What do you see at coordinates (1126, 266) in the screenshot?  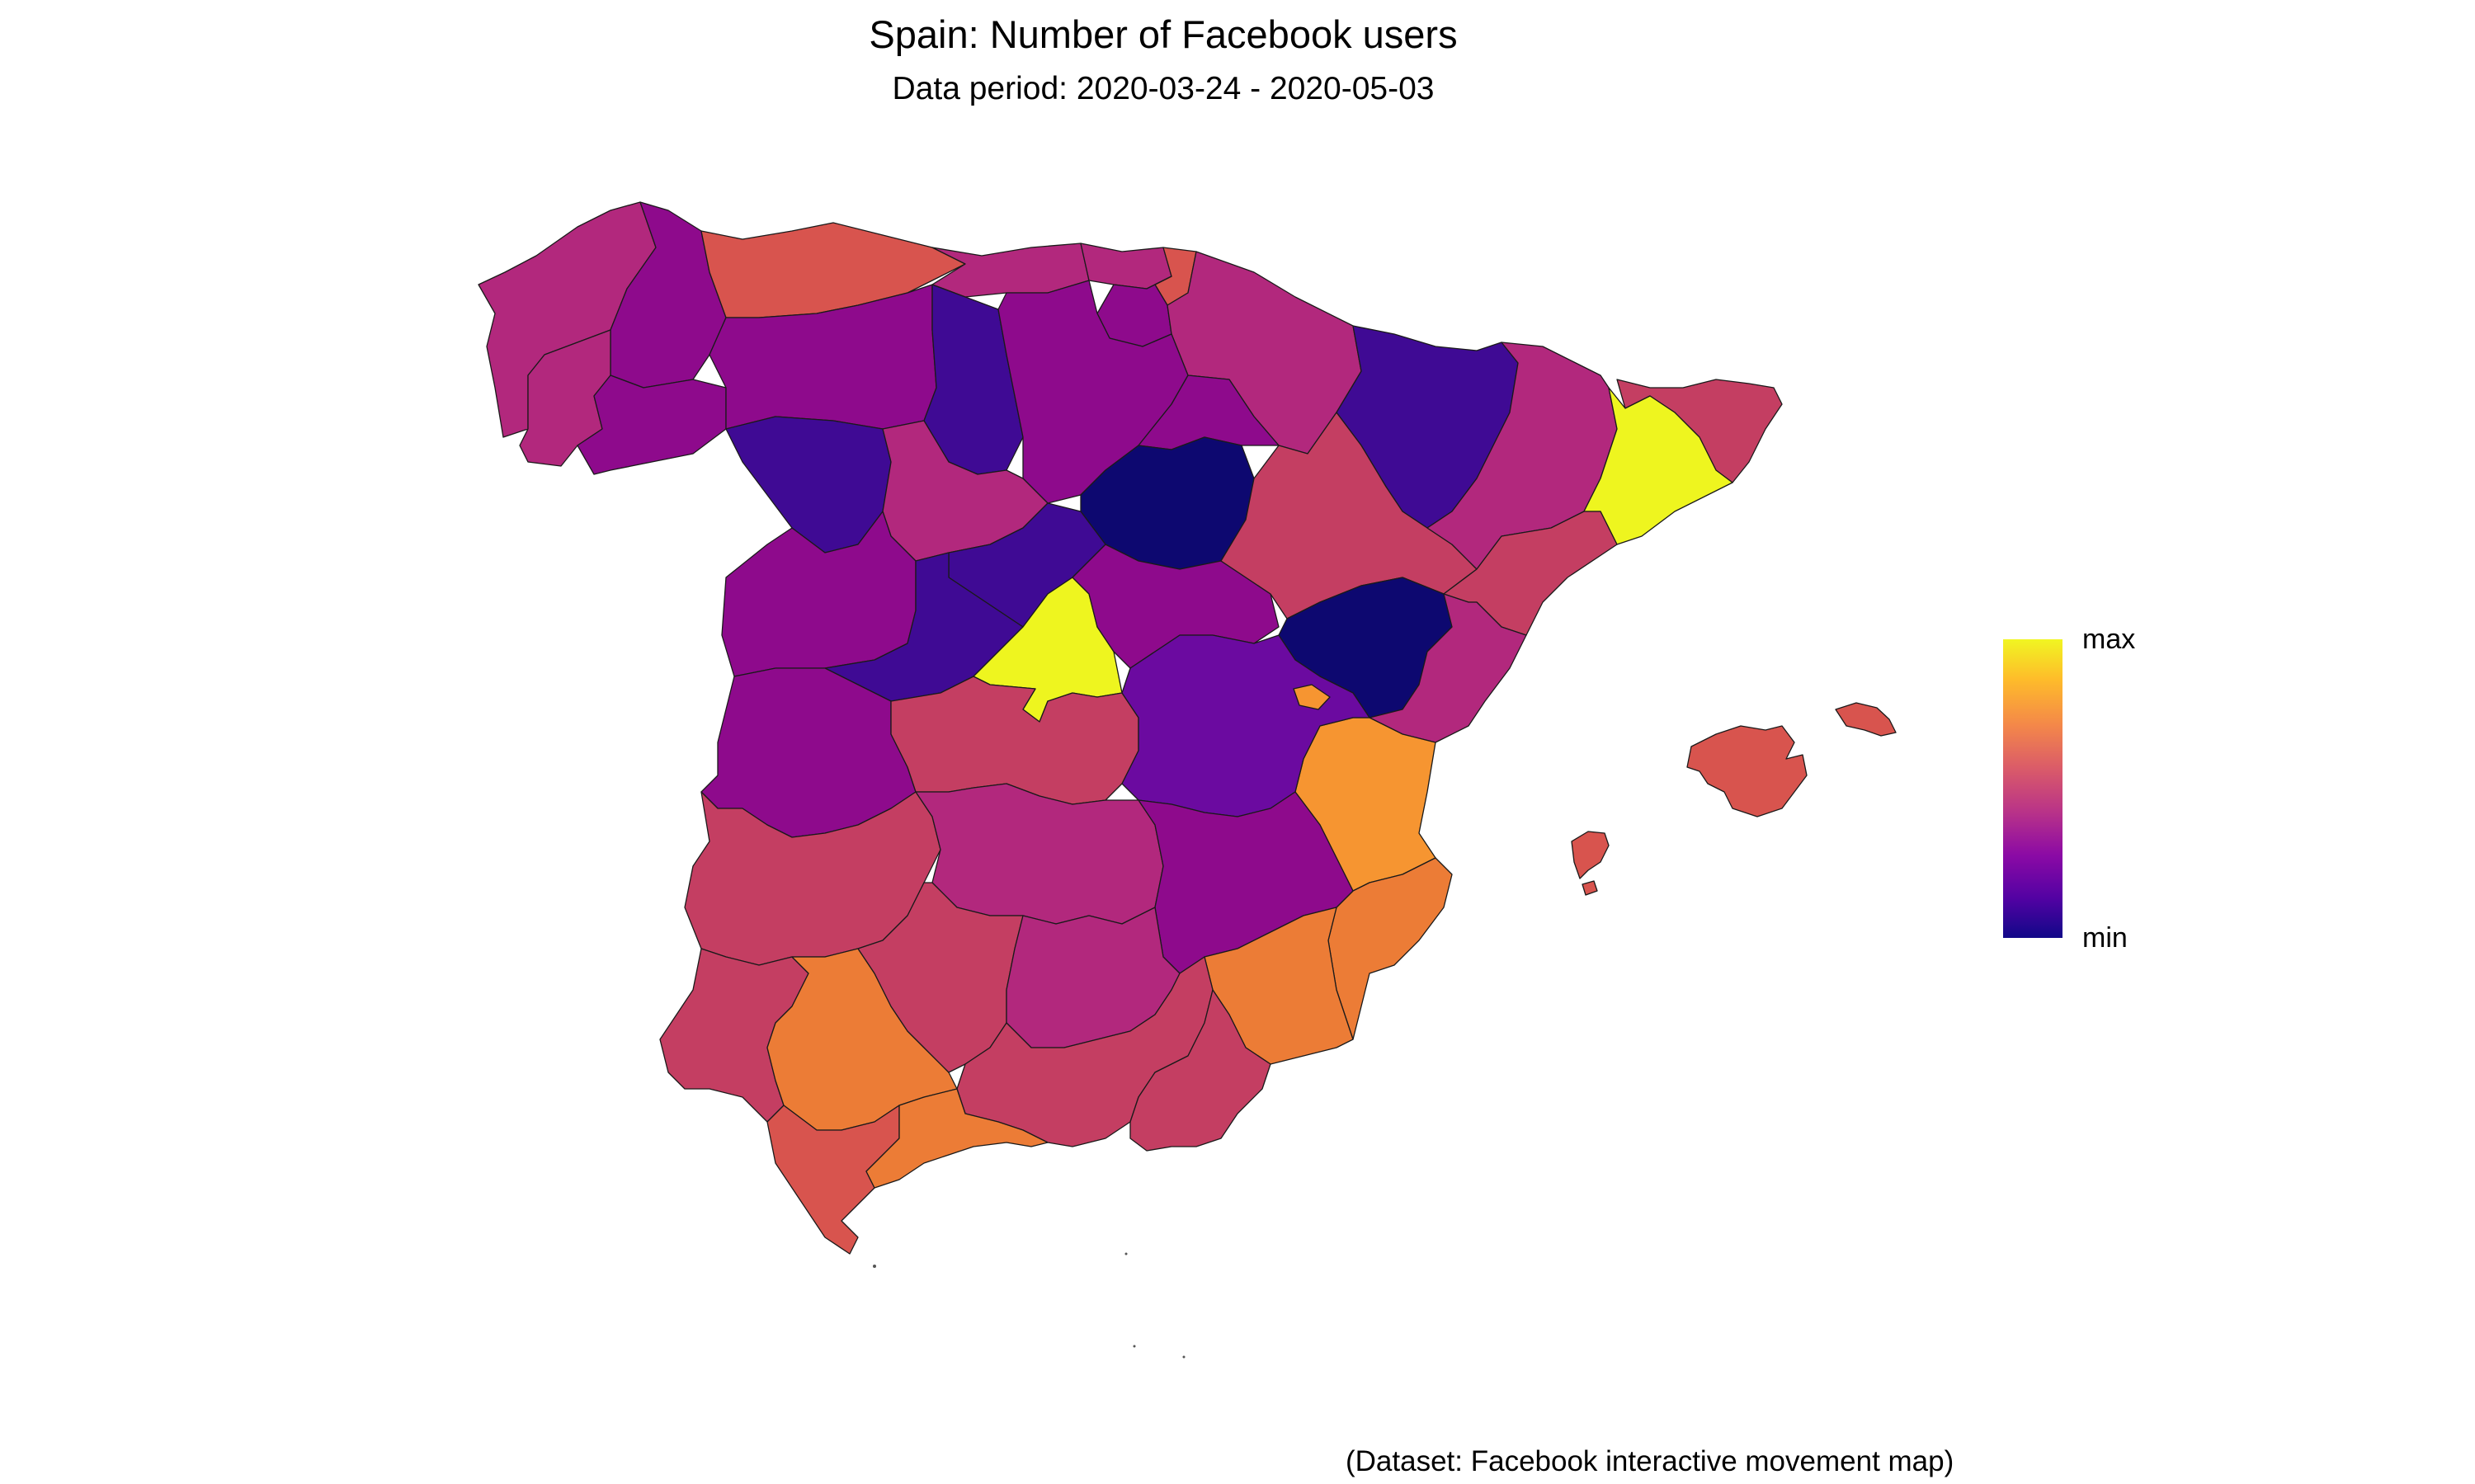 I see `region-bizkaia` at bounding box center [1126, 266].